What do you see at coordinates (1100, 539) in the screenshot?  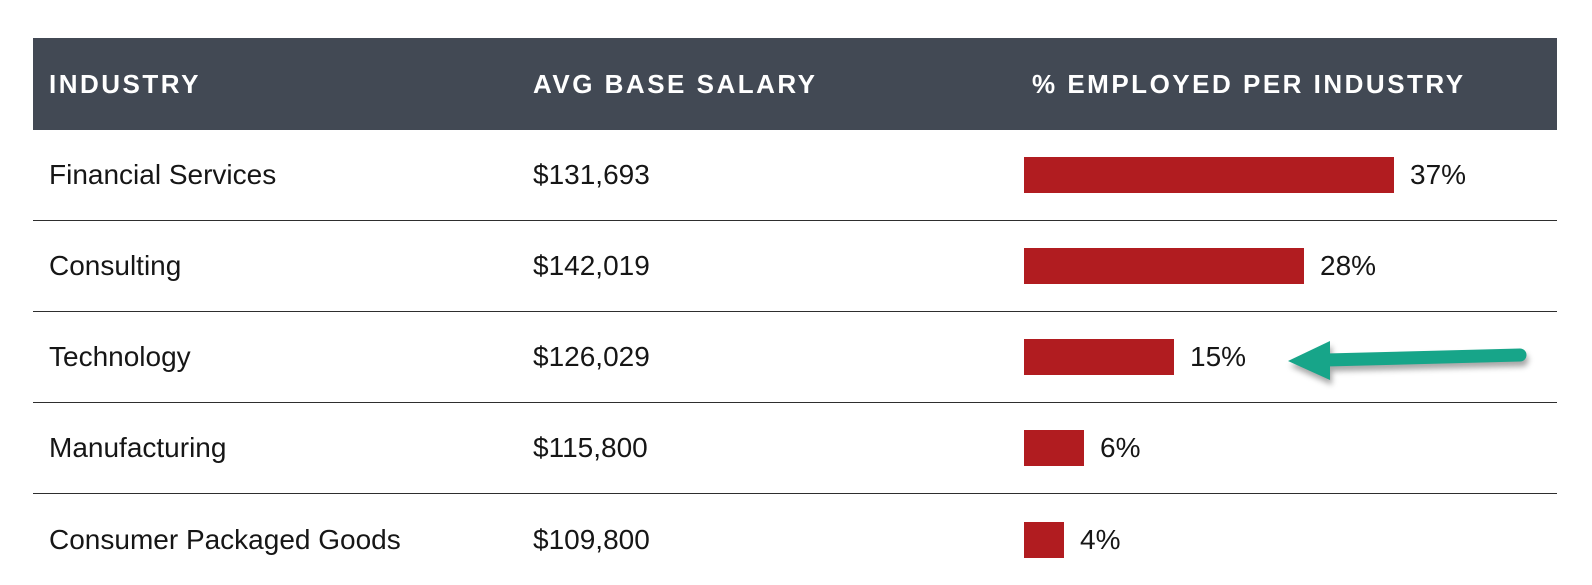 I see `percent-label: 4%` at bounding box center [1100, 539].